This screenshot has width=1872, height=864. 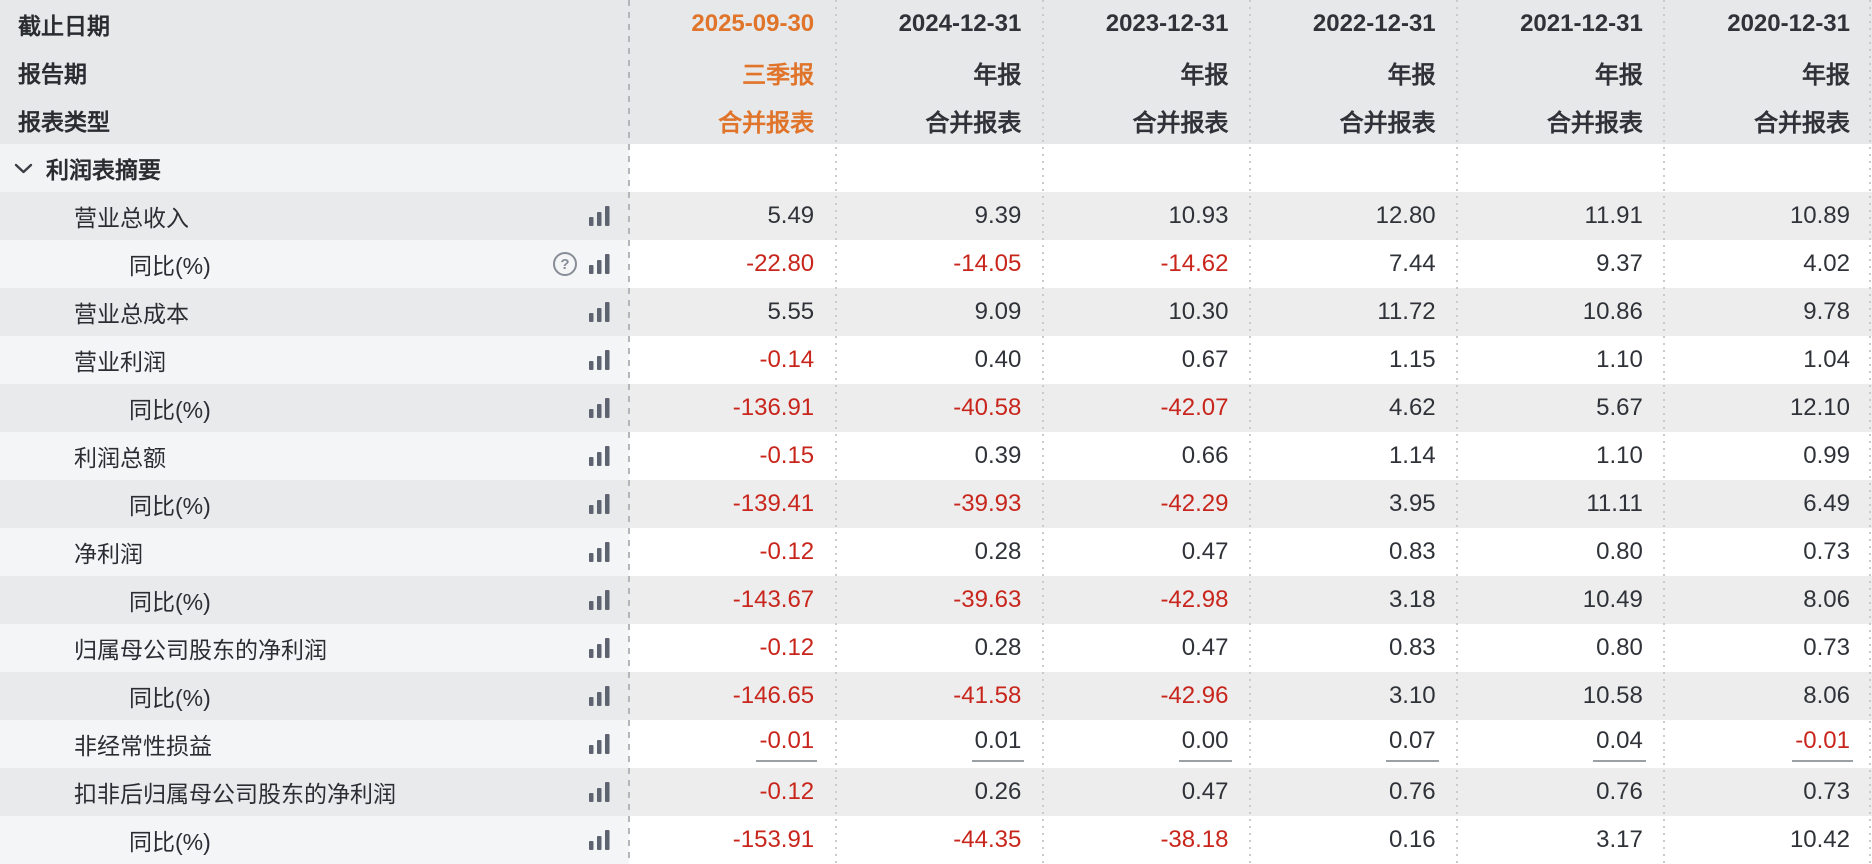 What do you see at coordinates (23, 168) in the screenshot?
I see `chevron-down-icon` at bounding box center [23, 168].